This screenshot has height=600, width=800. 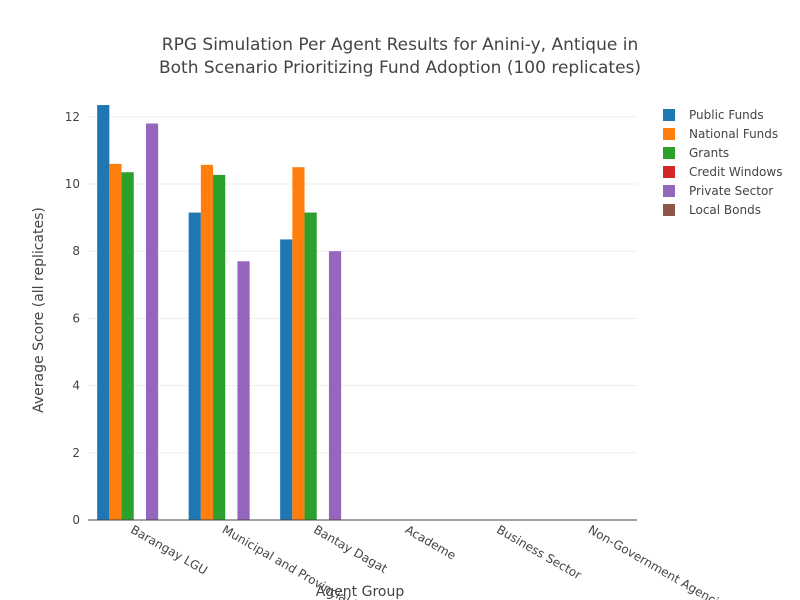 I want to click on legend-label: Credit Windows, so click(x=735, y=172).